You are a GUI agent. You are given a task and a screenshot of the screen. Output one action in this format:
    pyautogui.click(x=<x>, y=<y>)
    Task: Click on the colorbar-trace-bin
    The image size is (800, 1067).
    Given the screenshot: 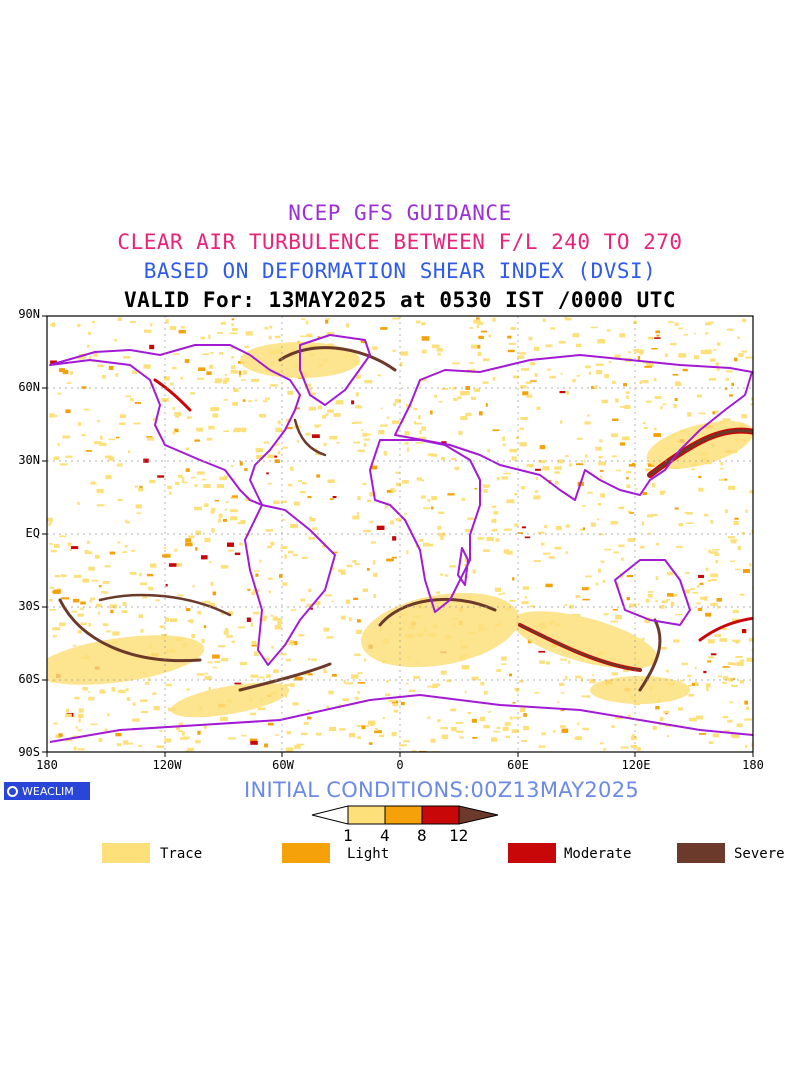 What is the action you would take?
    pyautogui.click(x=366, y=815)
    